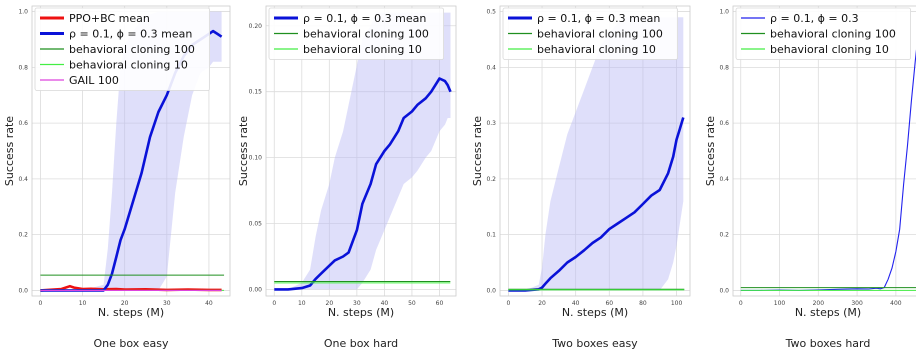 Image resolution: width=916 pixels, height=350 pixels. What do you see at coordinates (131, 343) in the screenshot?
I see `panel-caption: One box easy` at bounding box center [131, 343].